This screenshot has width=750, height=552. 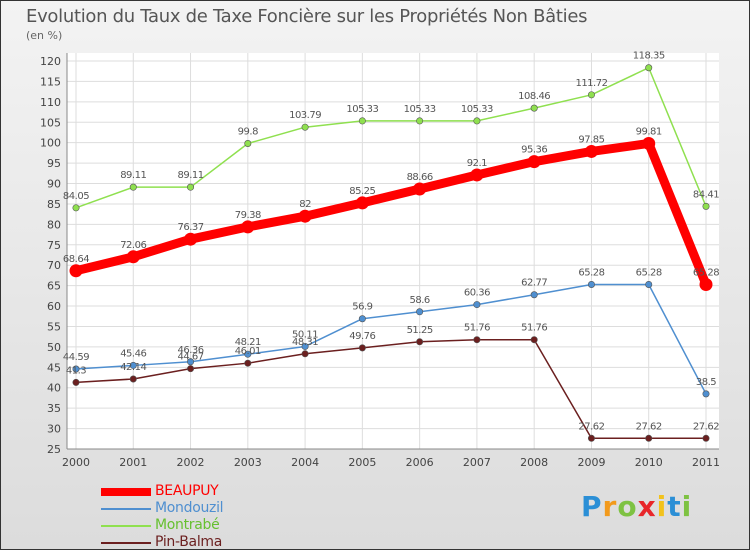 I want to click on data-label: 118.35, so click(x=649, y=56).